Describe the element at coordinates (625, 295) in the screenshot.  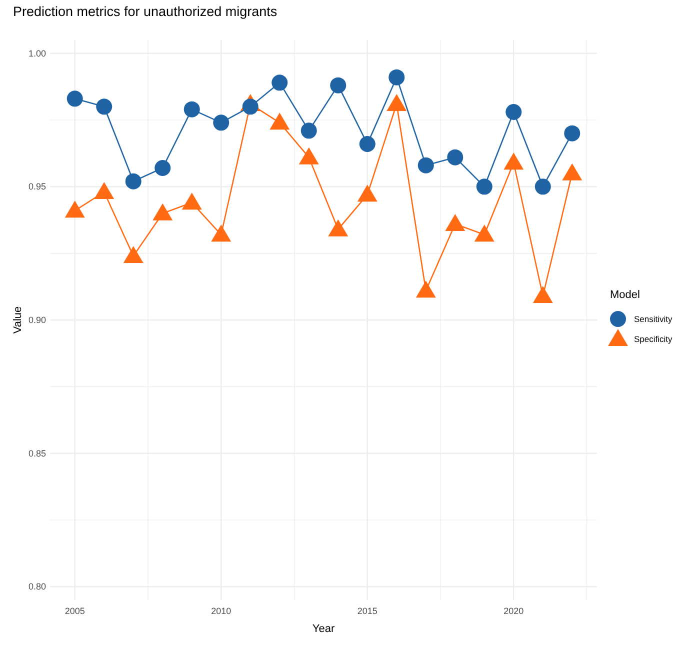
I see `legend-title: Model` at that location.